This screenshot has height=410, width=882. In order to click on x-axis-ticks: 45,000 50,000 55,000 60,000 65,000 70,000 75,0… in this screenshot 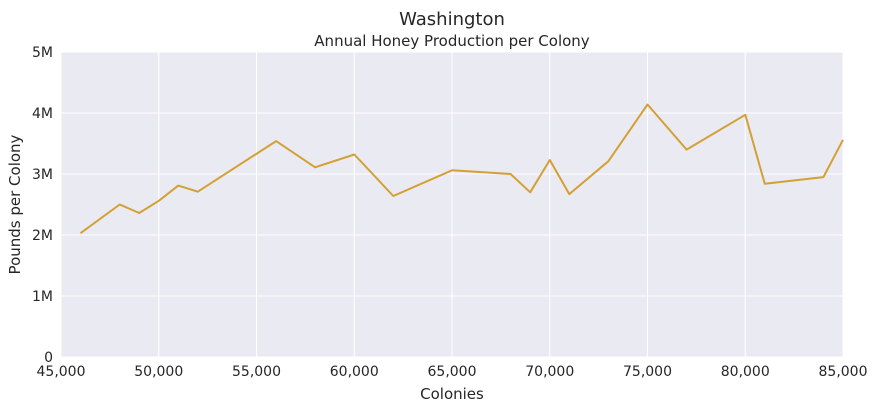, I will do `click(452, 372)`.